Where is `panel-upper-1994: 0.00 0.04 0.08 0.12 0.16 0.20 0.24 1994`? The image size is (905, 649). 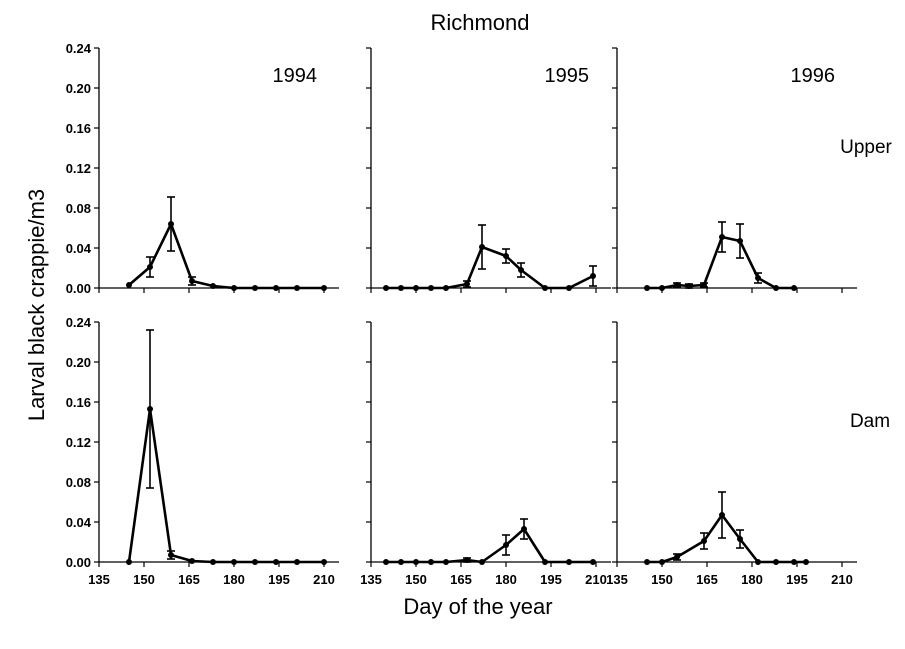
panel-upper-1994: 0.00 0.04 0.08 0.12 0.16 0.20 0.24 1994 is located at coordinates (202, 168).